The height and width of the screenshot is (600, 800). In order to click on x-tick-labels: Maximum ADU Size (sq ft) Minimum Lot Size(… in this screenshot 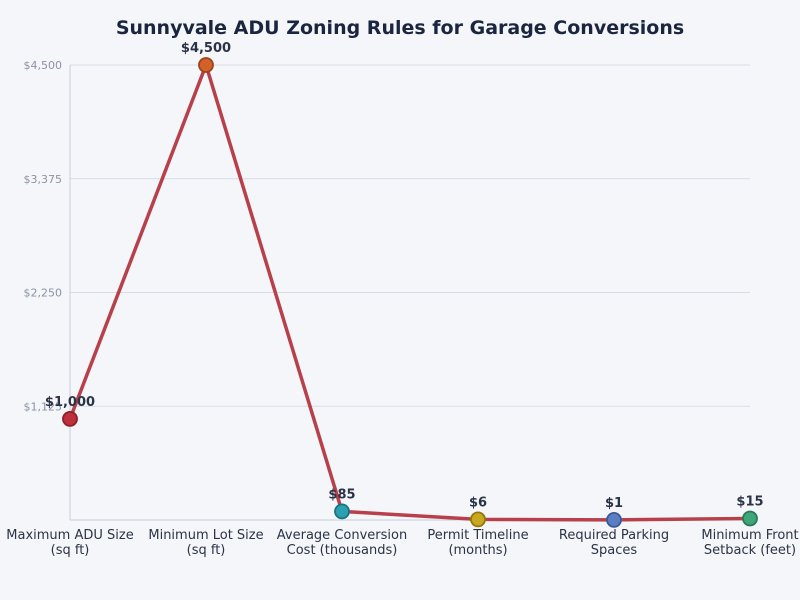, I will do `click(402, 543)`.